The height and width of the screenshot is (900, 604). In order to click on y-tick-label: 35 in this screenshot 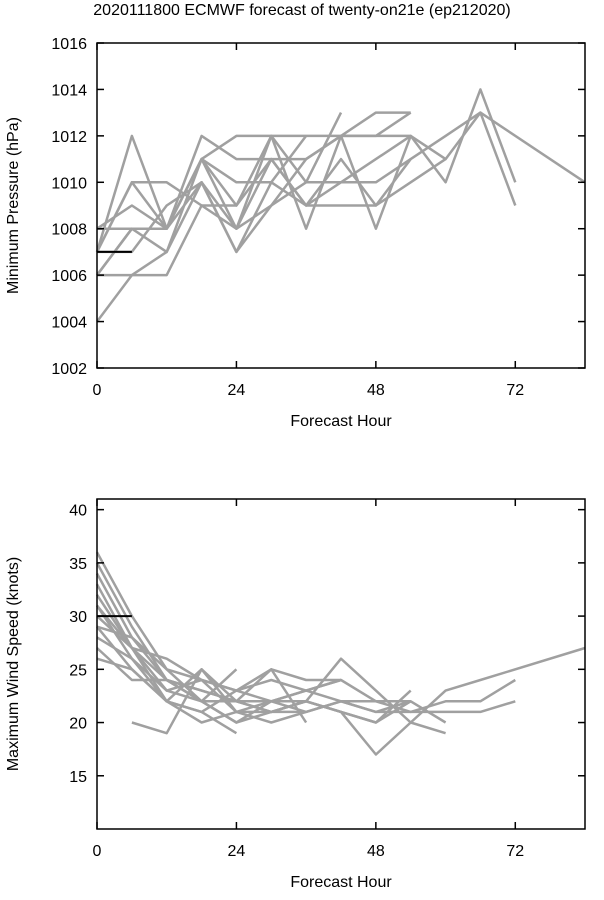, I will do `click(78, 564)`.